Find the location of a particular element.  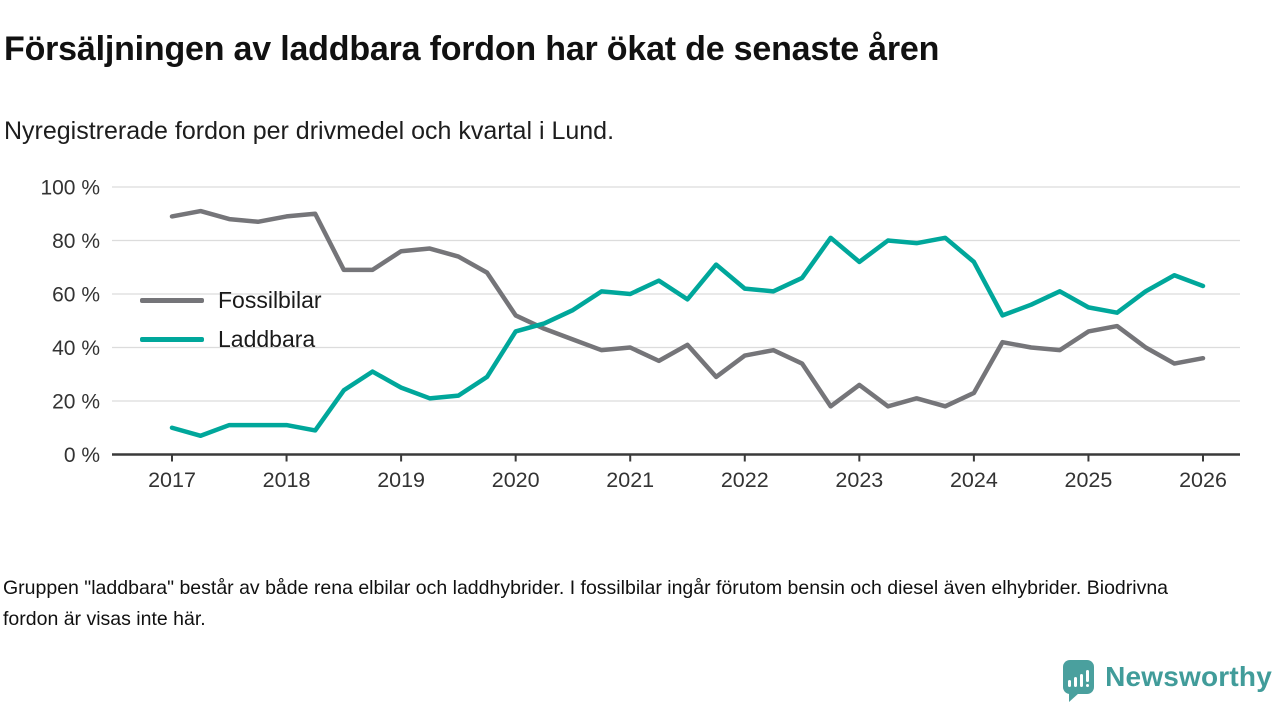

svg-text: 2018 is located at coordinates (287, 480).